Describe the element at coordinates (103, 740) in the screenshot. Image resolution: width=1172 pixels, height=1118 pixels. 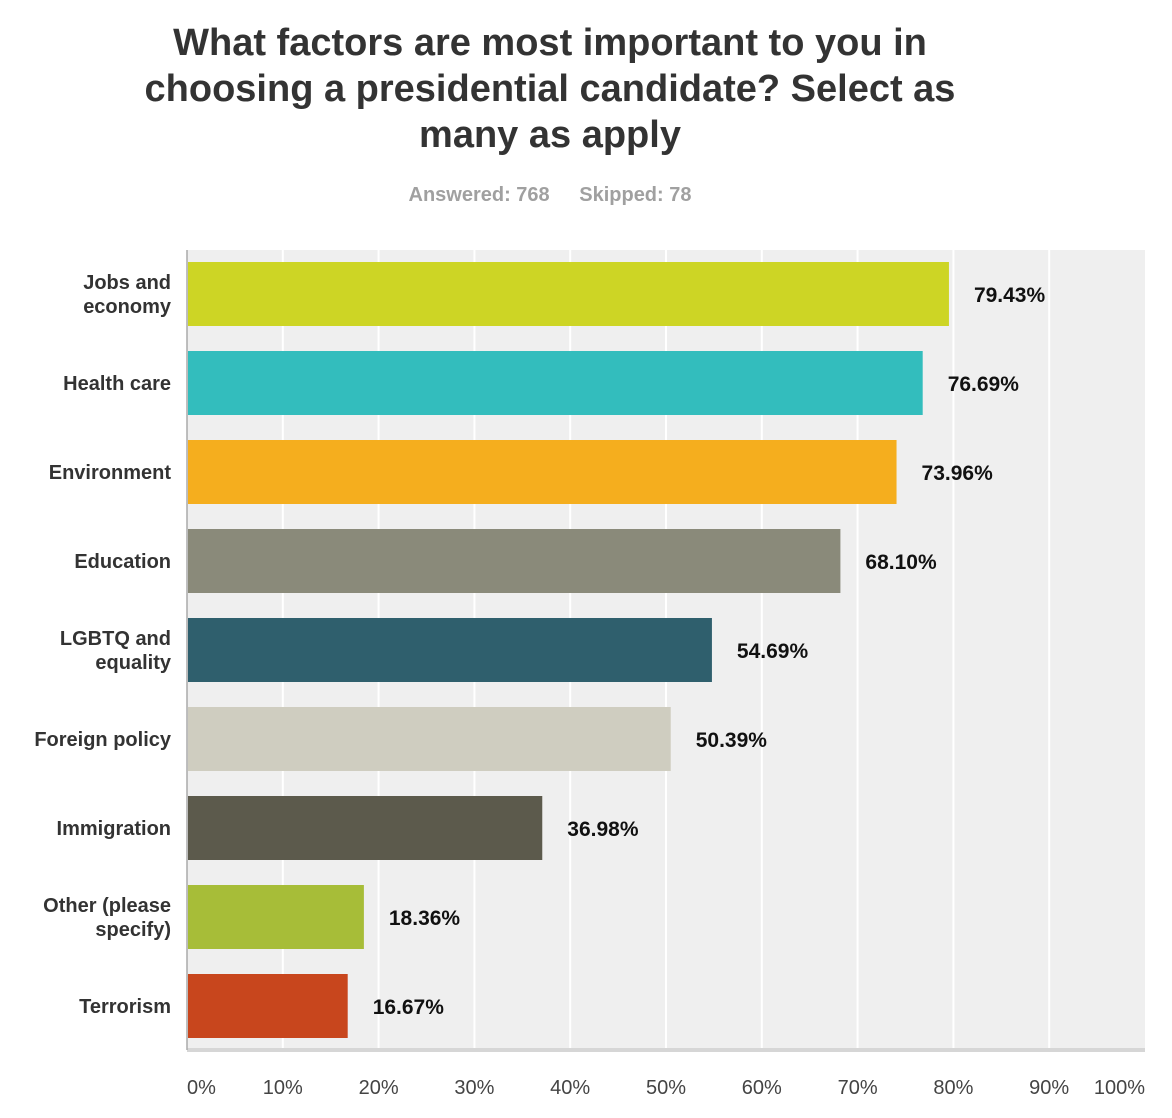
I see `category-label: Foreign policy` at that location.